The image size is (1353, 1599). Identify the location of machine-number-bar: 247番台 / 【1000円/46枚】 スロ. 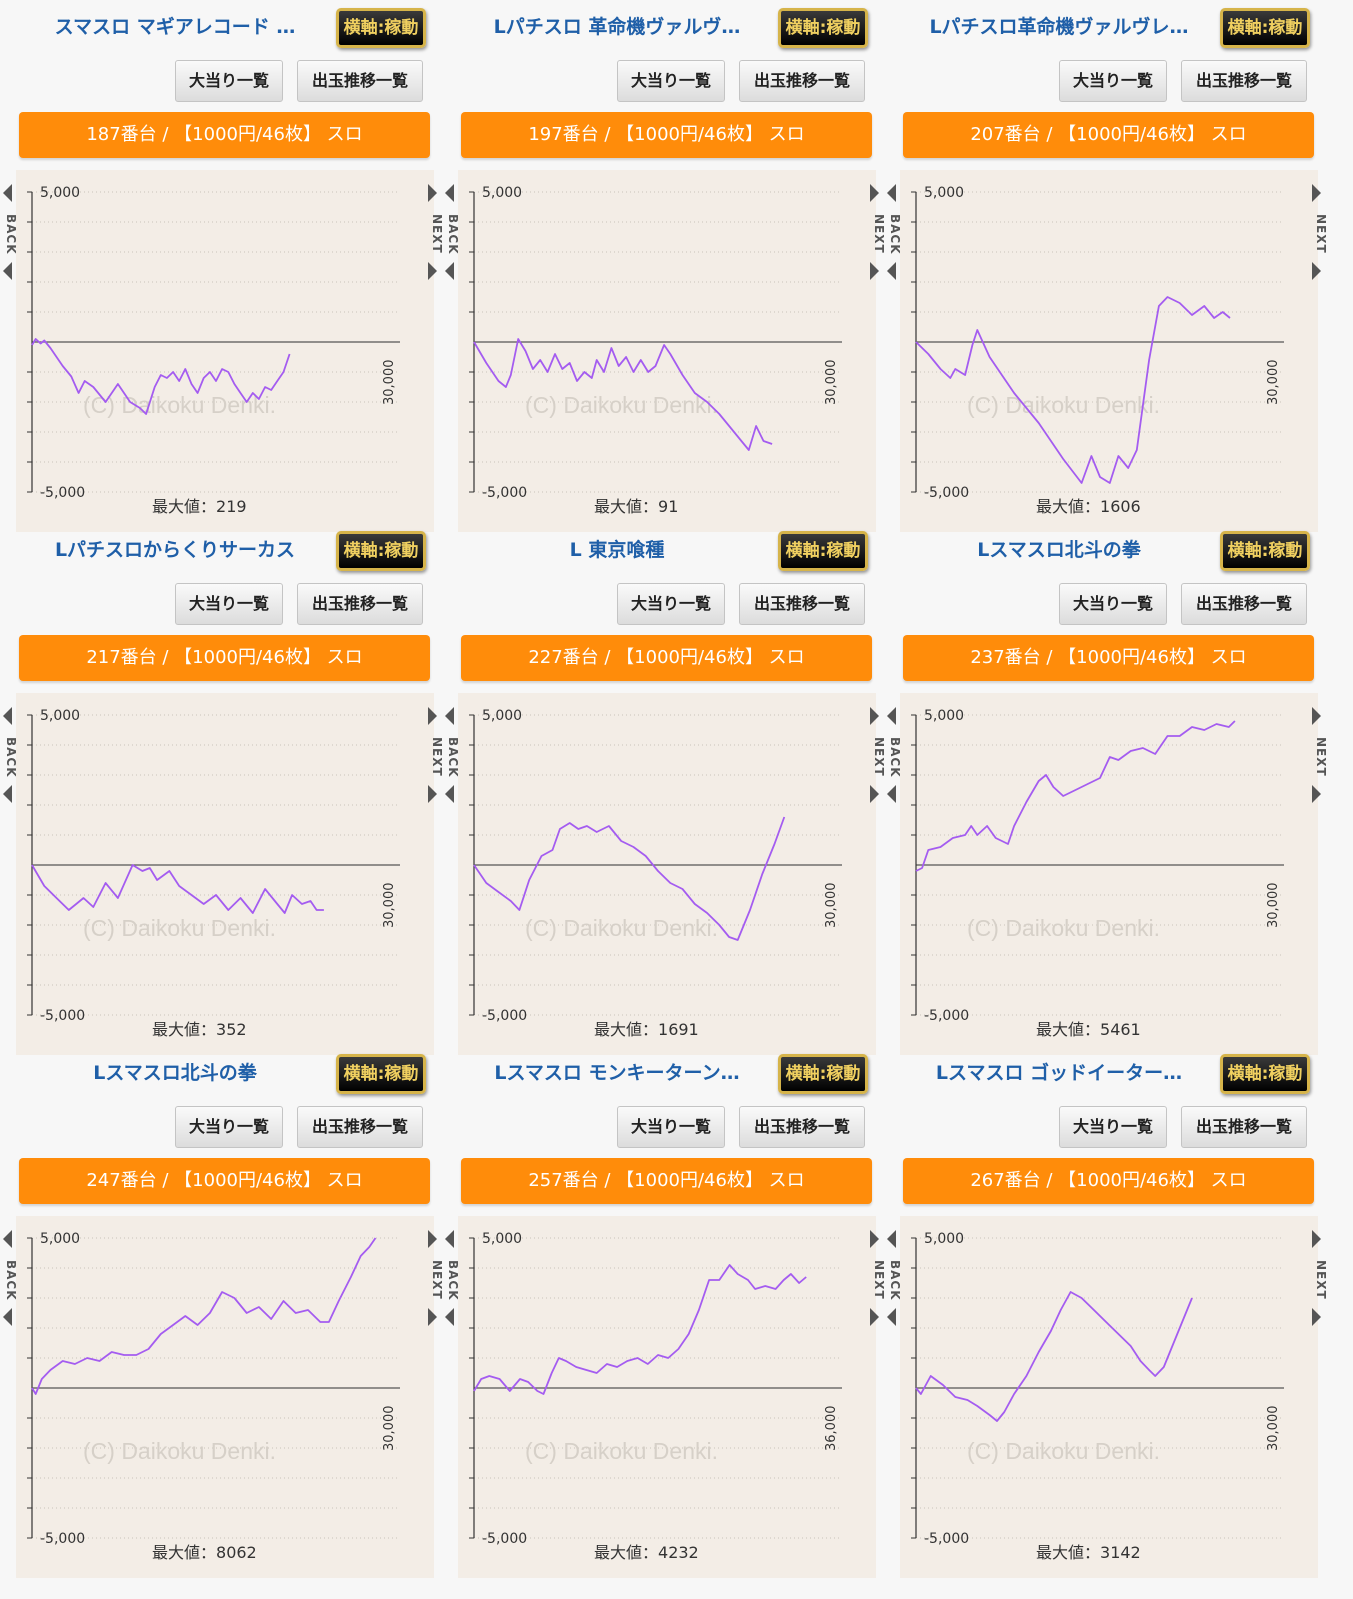
(224, 1181).